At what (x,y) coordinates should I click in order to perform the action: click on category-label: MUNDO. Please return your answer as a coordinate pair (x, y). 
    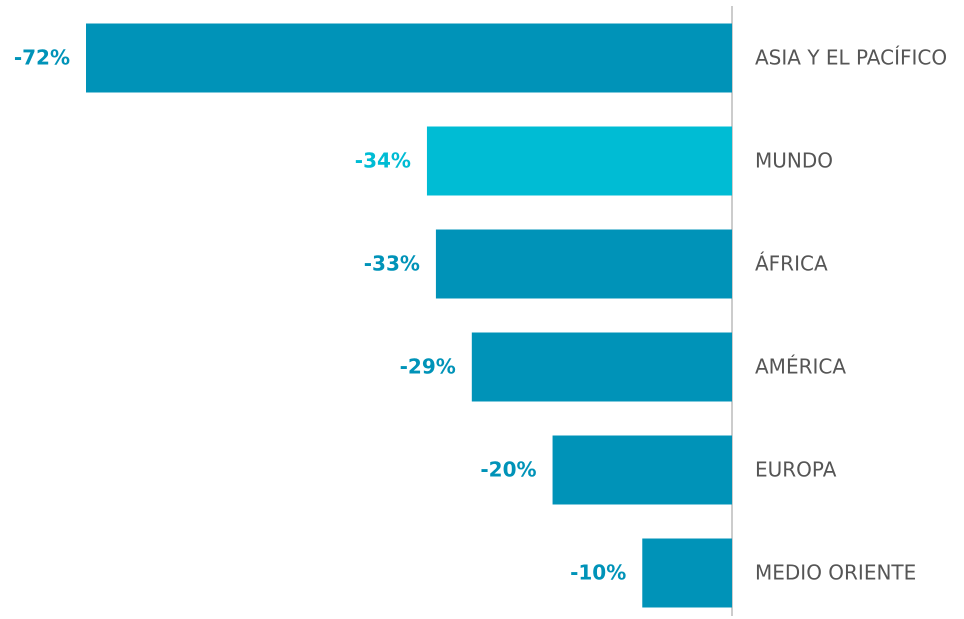
    Looking at the image, I should click on (794, 161).